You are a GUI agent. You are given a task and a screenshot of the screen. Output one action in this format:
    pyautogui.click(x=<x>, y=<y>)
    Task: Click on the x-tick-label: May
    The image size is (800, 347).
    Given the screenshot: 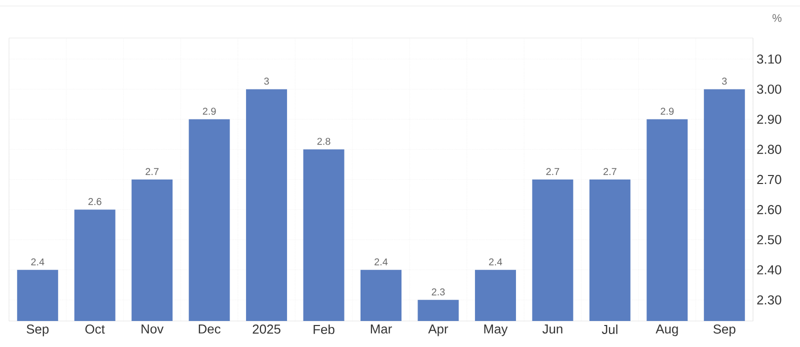 What is the action you would take?
    pyautogui.click(x=496, y=330)
    